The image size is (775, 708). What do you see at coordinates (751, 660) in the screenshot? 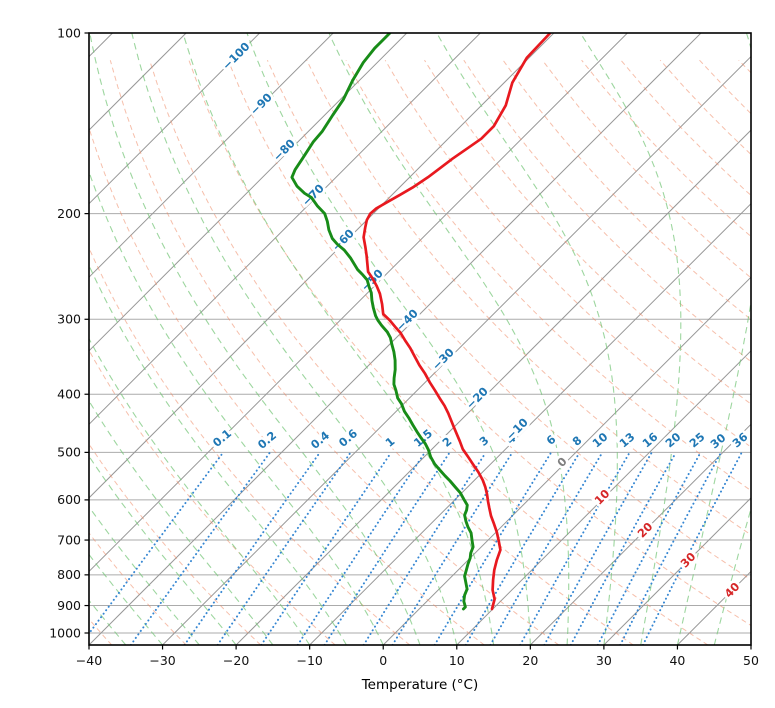
I see `x-tick-label: 50` at bounding box center [751, 660].